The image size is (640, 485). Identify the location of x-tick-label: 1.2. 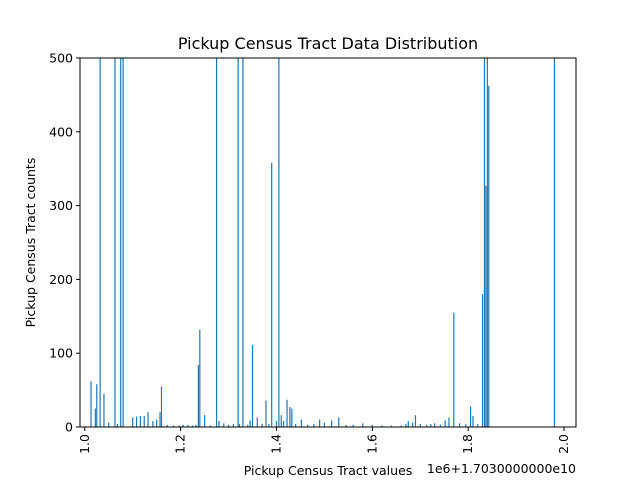
(180, 444).